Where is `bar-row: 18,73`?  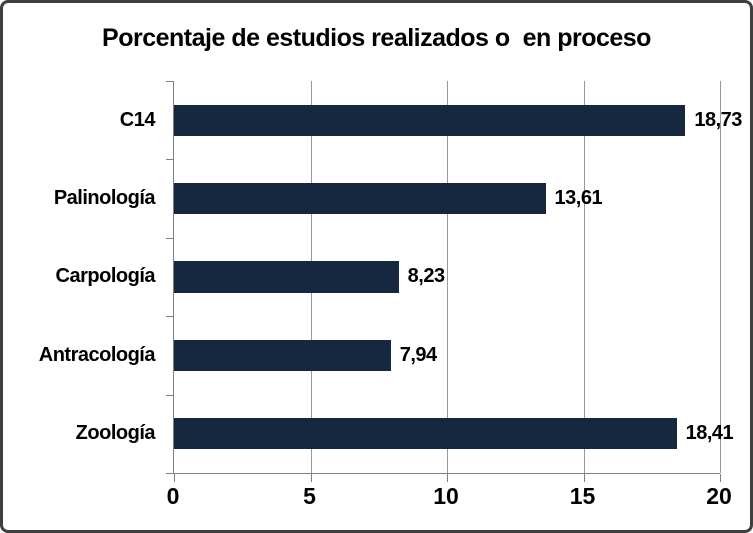
bar-row: 18,73 is located at coordinates (458, 120).